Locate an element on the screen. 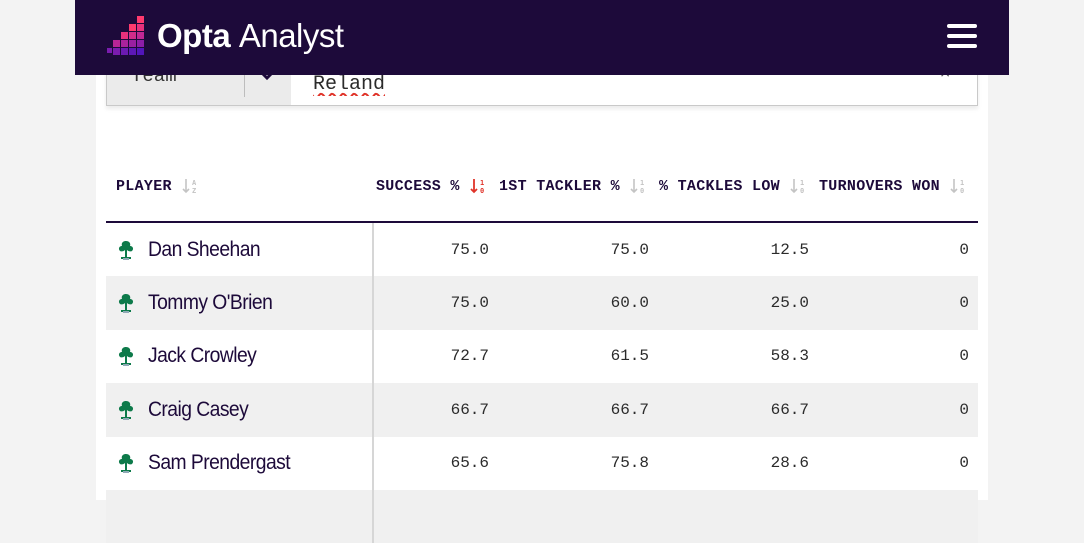 This screenshot has height=543, width=1084. player-cell: Craig Casey is located at coordinates (240, 410).